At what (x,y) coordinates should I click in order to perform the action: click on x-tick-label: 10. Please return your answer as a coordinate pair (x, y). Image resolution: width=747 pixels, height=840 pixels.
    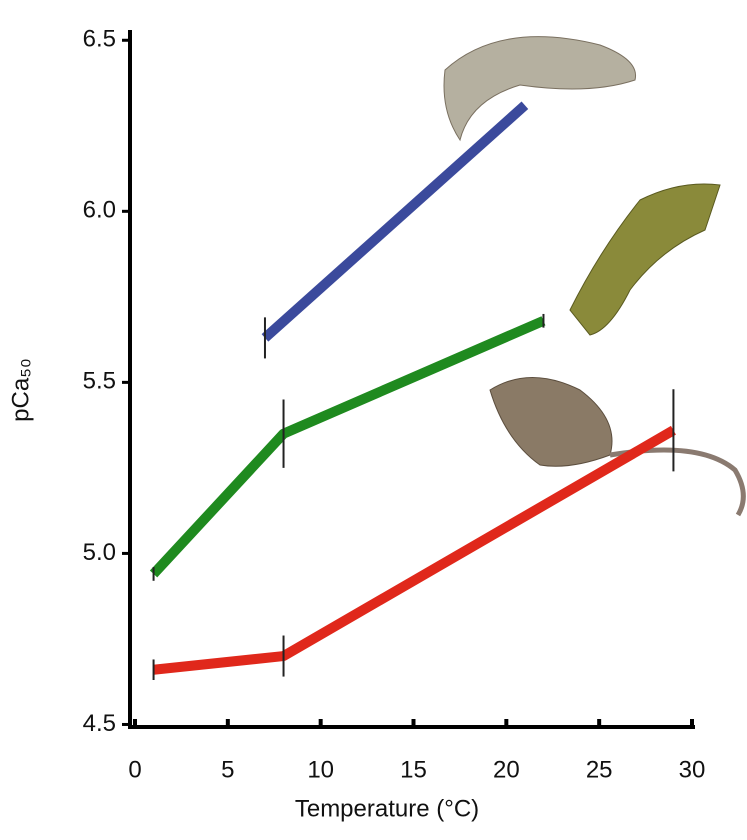
    Looking at the image, I should click on (320, 769).